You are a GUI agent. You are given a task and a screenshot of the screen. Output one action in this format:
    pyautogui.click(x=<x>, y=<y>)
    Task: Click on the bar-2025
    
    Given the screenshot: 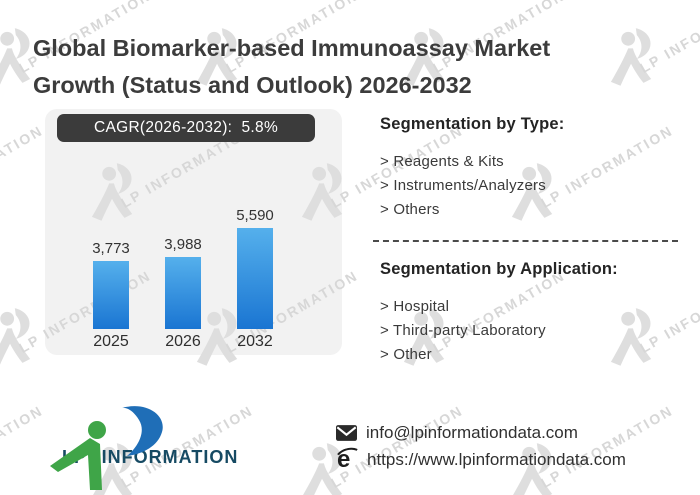 What is the action you would take?
    pyautogui.click(x=111, y=295)
    